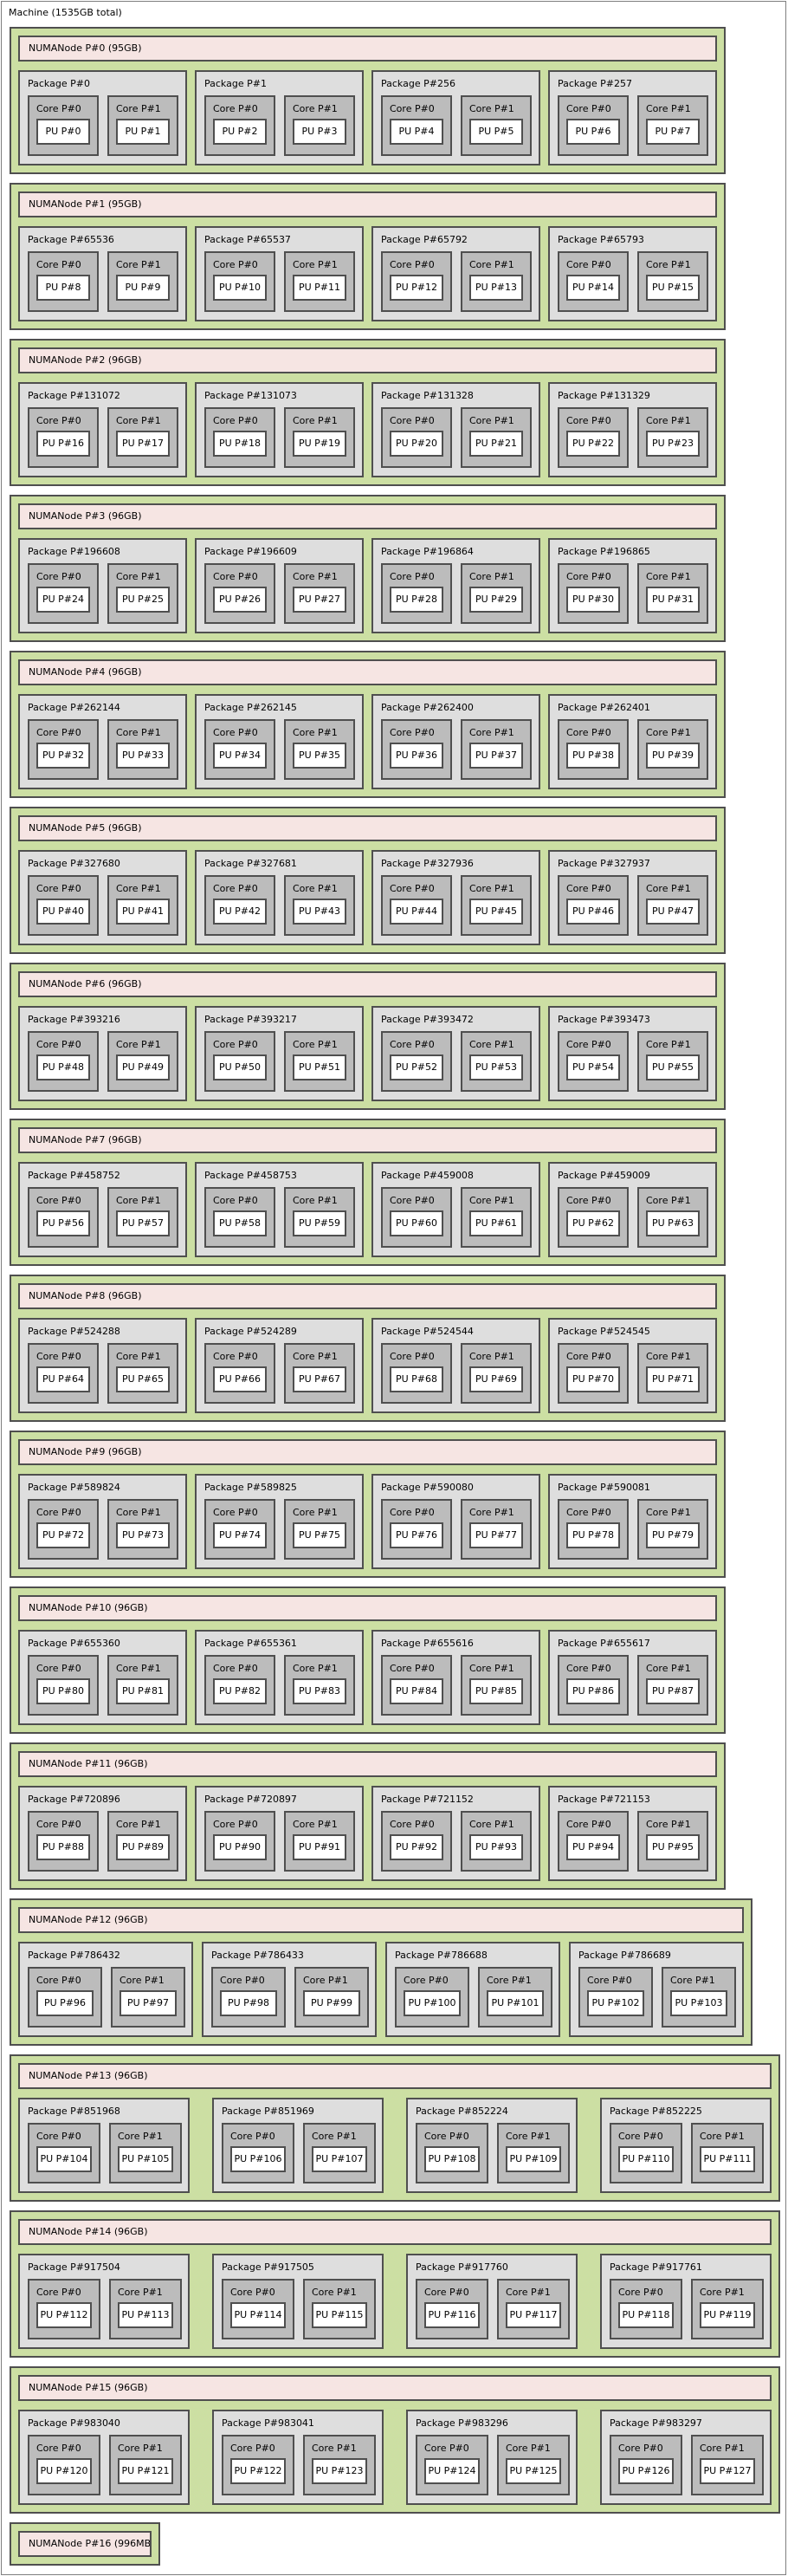 The height and width of the screenshot is (2576, 788). Describe the element at coordinates (299, 2465) in the screenshot. I see `cores-row: Core P#0 PU P#122 Core P#1 PU P#123` at that location.